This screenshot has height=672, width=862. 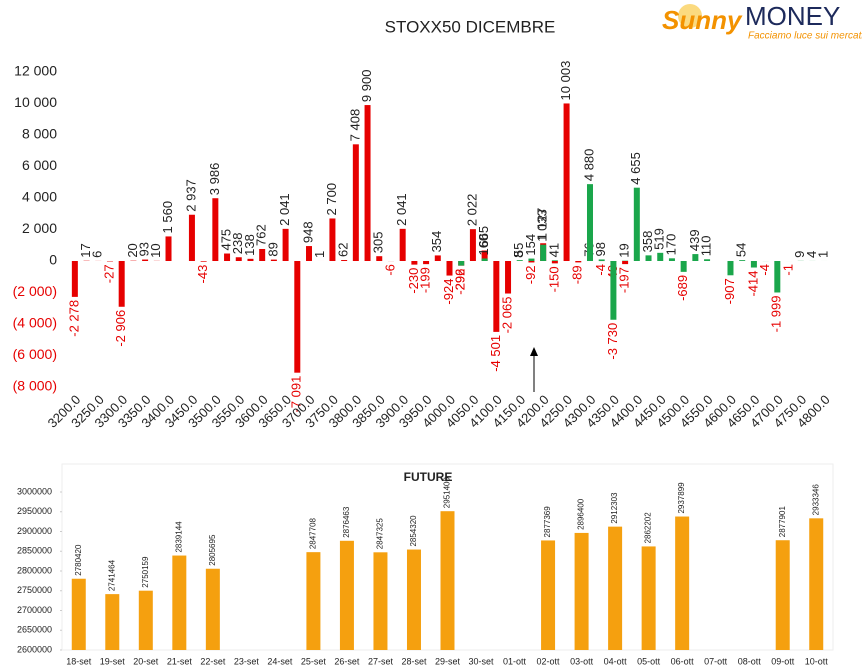 I want to click on x-tick-label: 22-set, so click(x=213, y=661).